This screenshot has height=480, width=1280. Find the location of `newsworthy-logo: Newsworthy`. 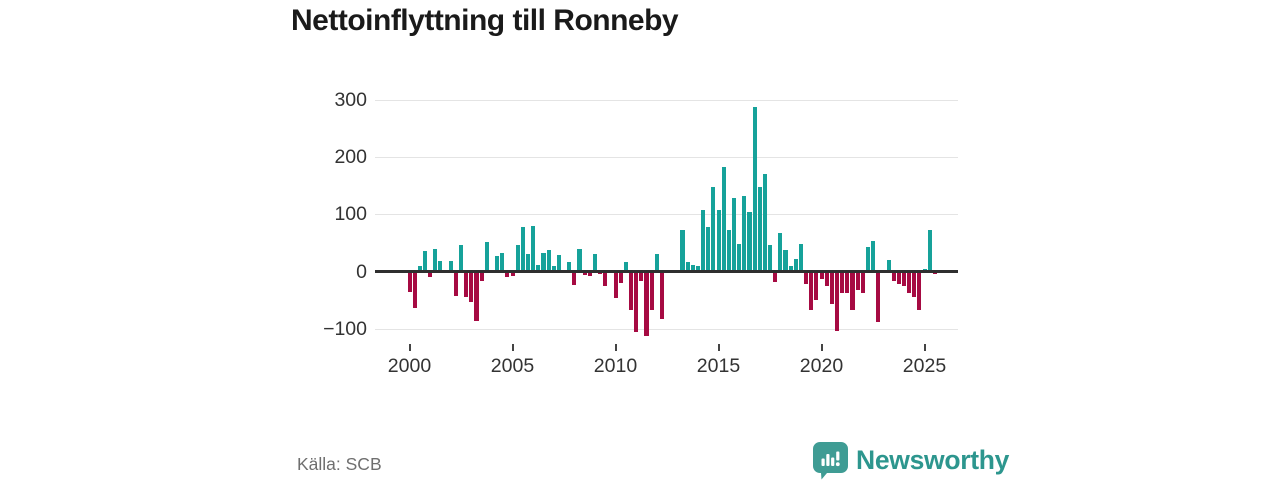

newsworthy-logo: Newsworthy is located at coordinates (910, 460).